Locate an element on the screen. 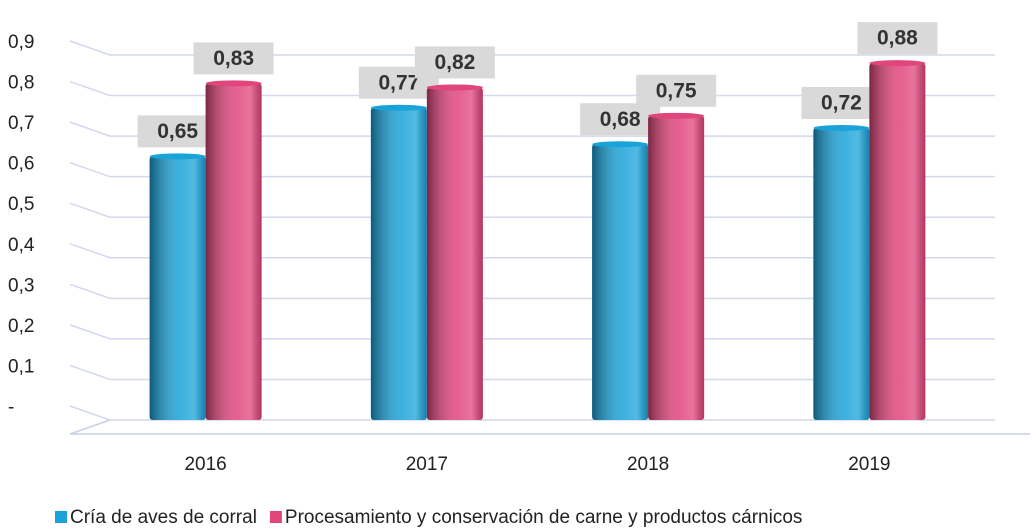  value-label: 0,72 is located at coordinates (841, 103).